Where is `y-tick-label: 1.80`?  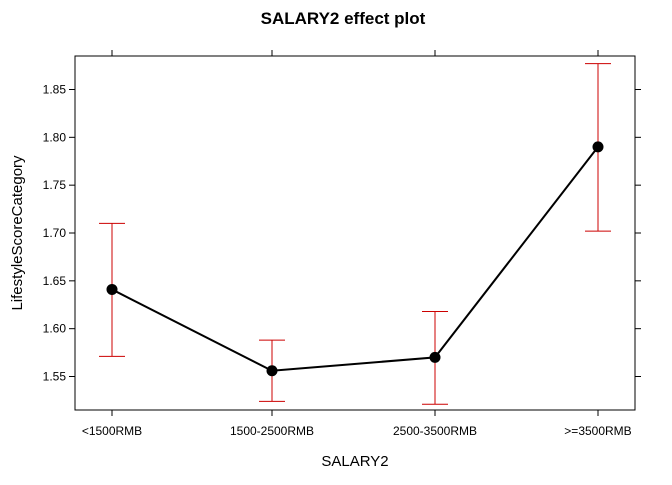
y-tick-label: 1.80 is located at coordinates (55, 137).